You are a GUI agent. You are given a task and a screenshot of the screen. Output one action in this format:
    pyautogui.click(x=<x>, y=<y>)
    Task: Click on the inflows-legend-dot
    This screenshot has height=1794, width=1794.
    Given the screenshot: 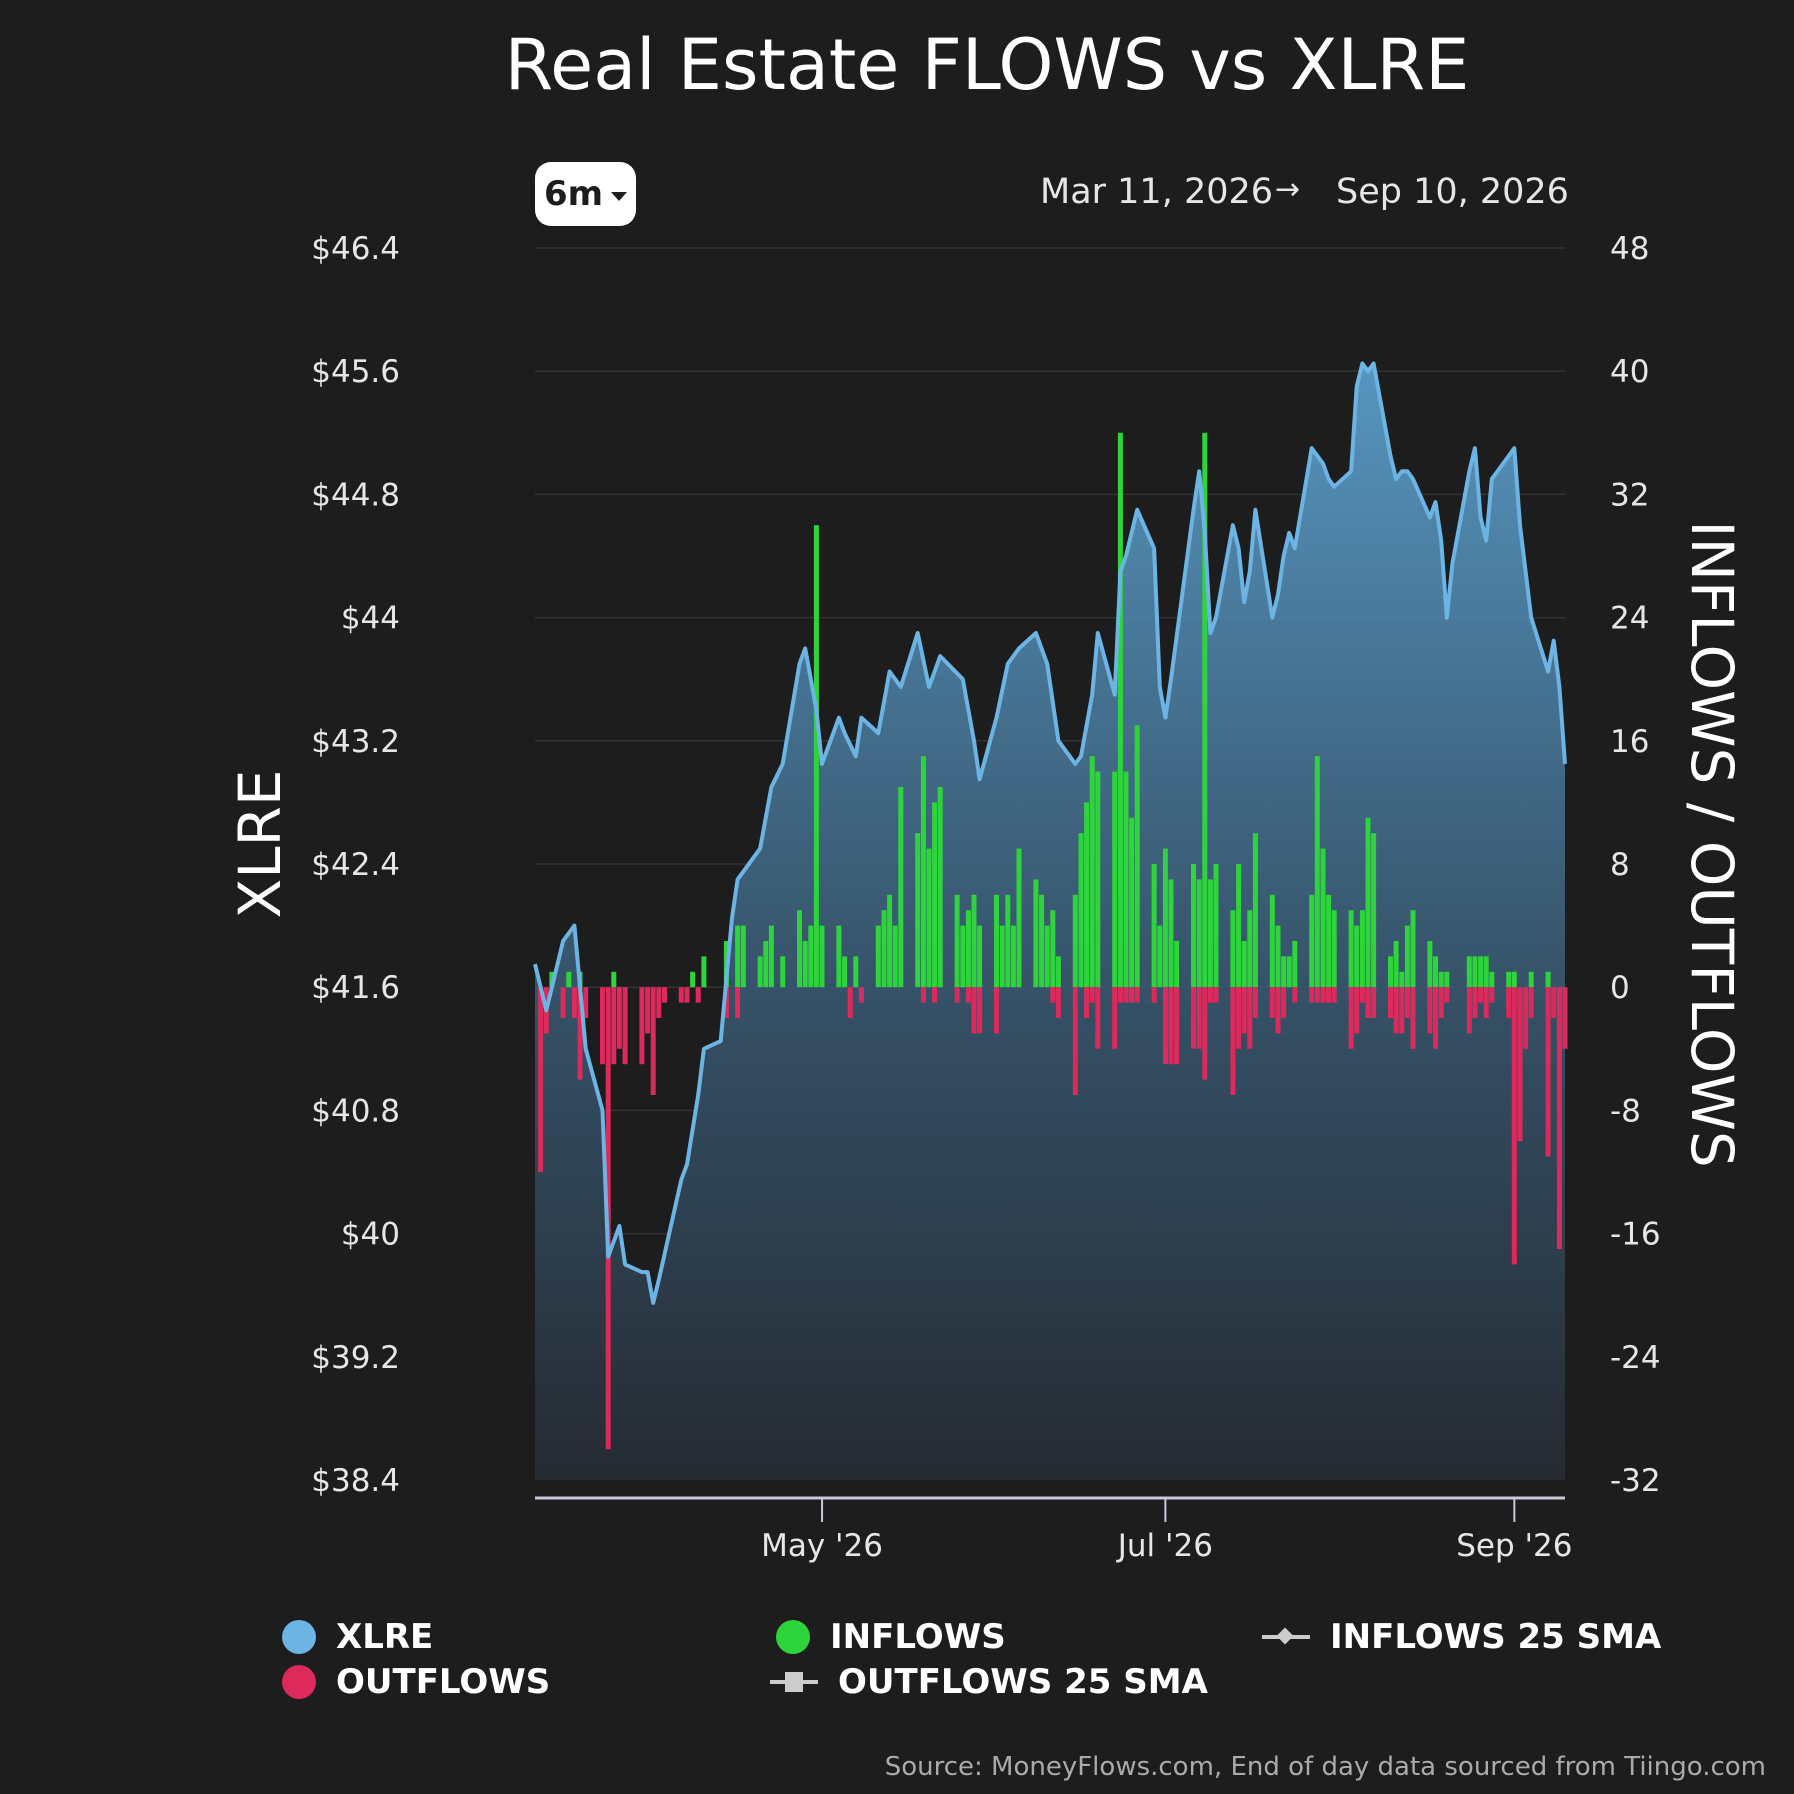 What is the action you would take?
    pyautogui.click(x=793, y=1637)
    